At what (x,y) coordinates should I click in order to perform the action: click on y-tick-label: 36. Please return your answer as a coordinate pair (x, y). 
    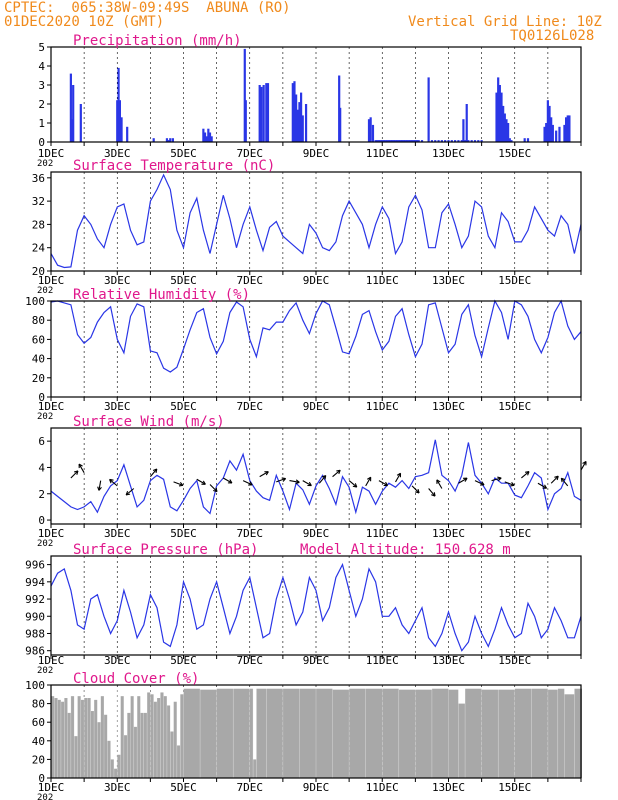
    Looking at the image, I should click on (38, 178).